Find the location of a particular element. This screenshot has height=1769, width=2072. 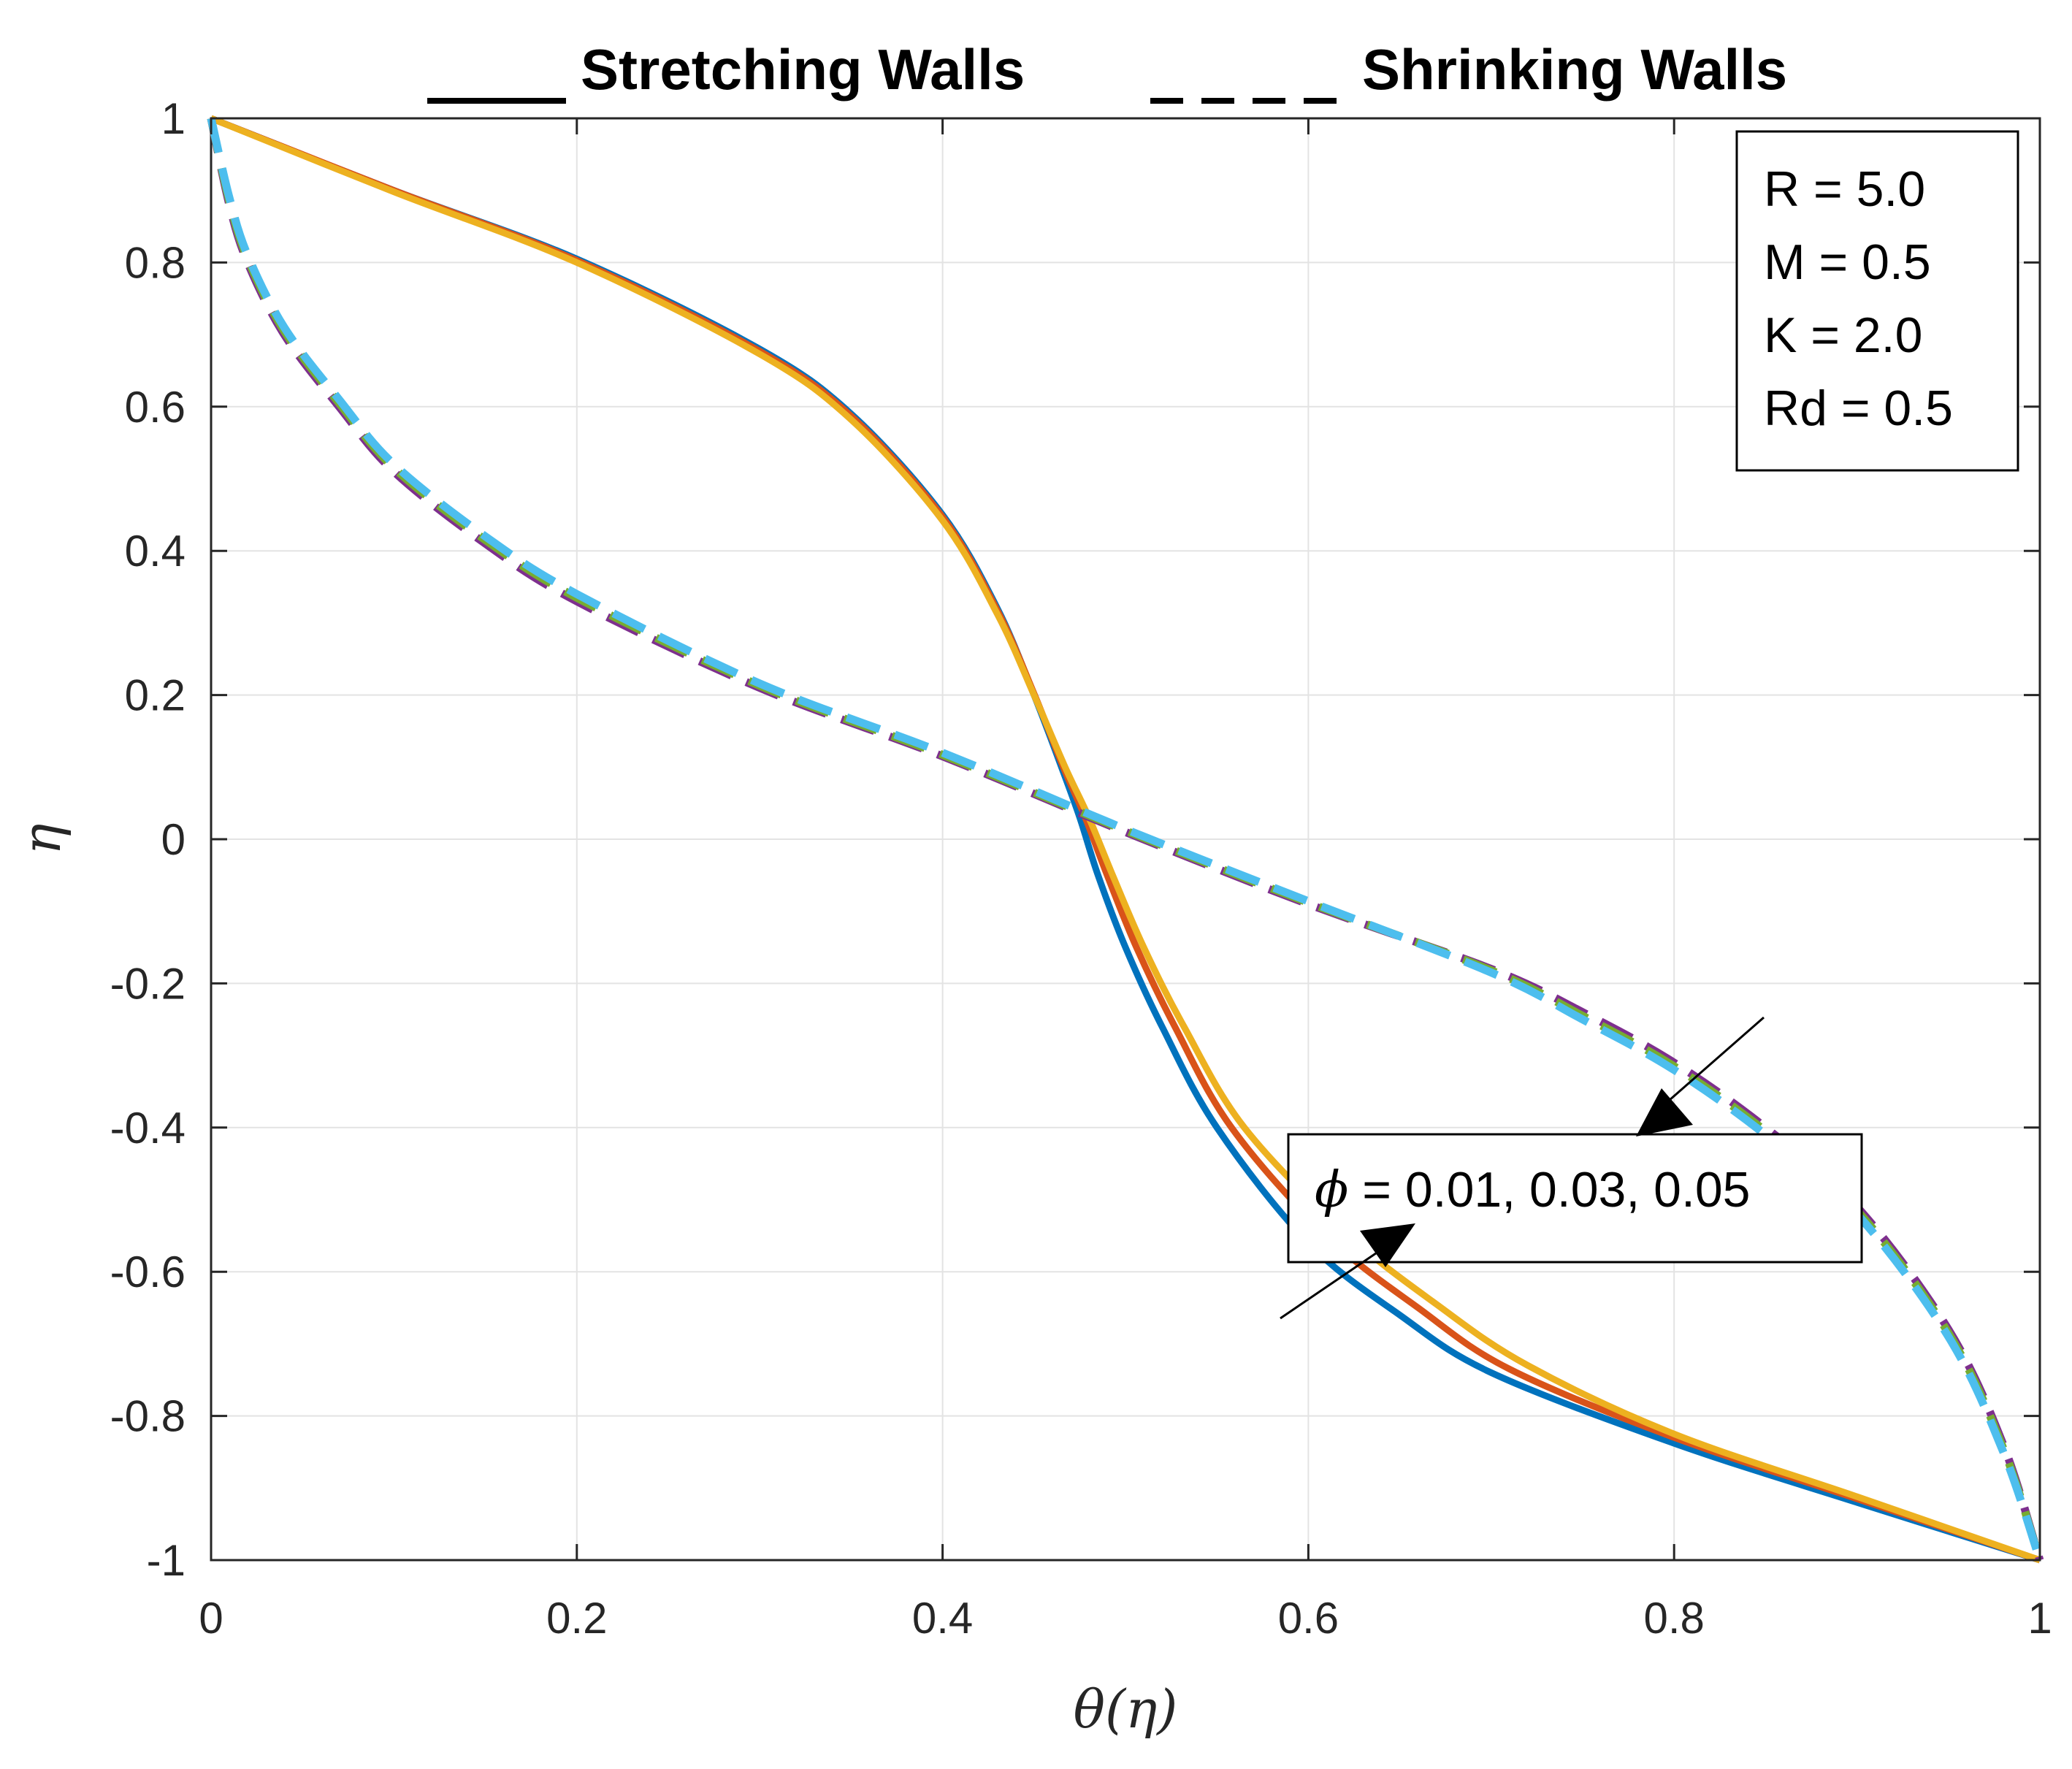

phi-annotation: ϕ = 0.01, 0.03, 0.05 is located at coordinates (1571, 1168).